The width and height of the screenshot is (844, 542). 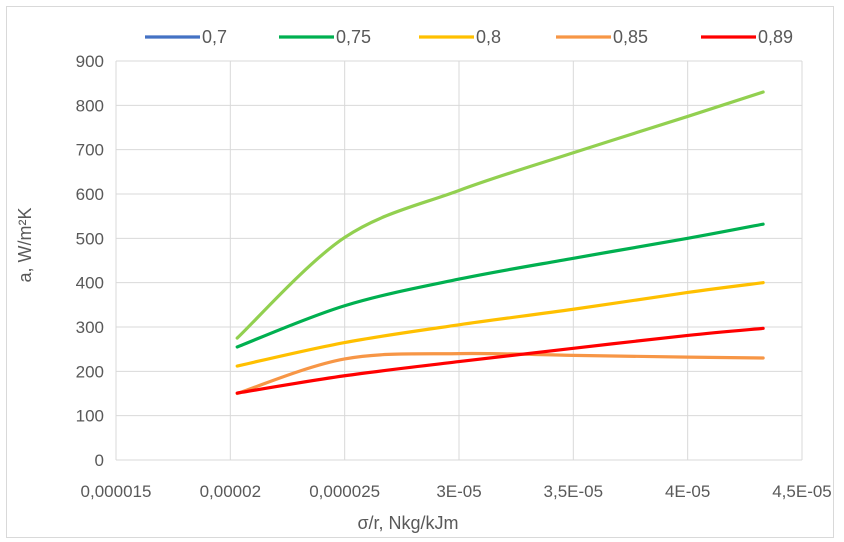 What do you see at coordinates (99, 460) in the screenshot?
I see `y-tick-label: 0` at bounding box center [99, 460].